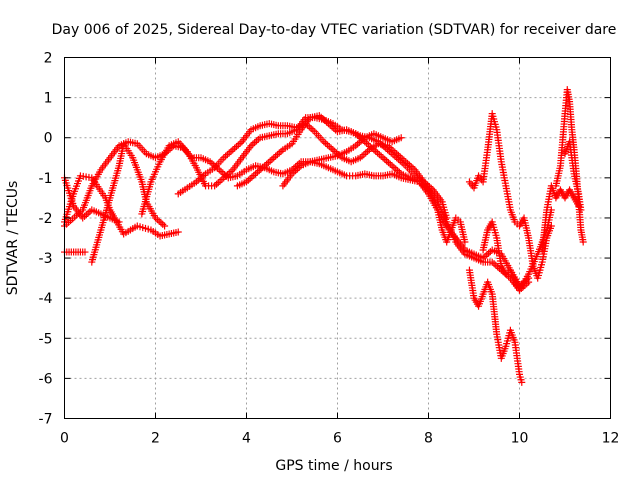 This screenshot has width=640, height=480. What do you see at coordinates (428, 439) in the screenshot?
I see `x-tick-label: 8` at bounding box center [428, 439].